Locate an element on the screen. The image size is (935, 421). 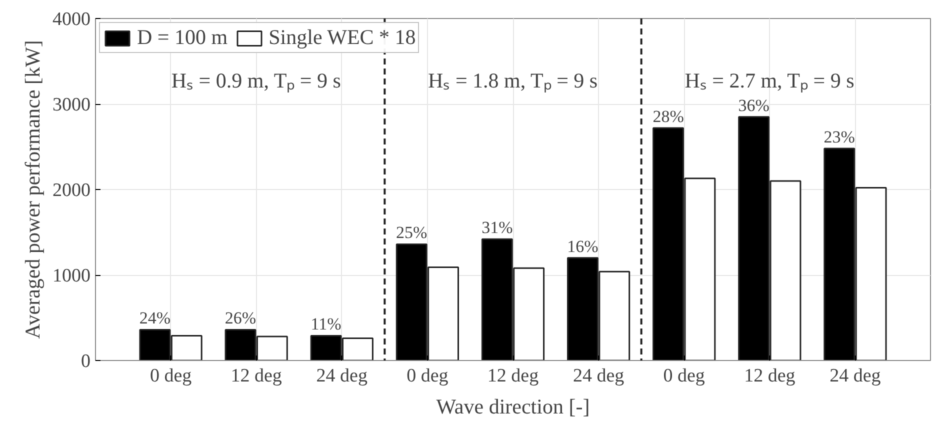
annotation: 24% is located at coordinates (155, 318).